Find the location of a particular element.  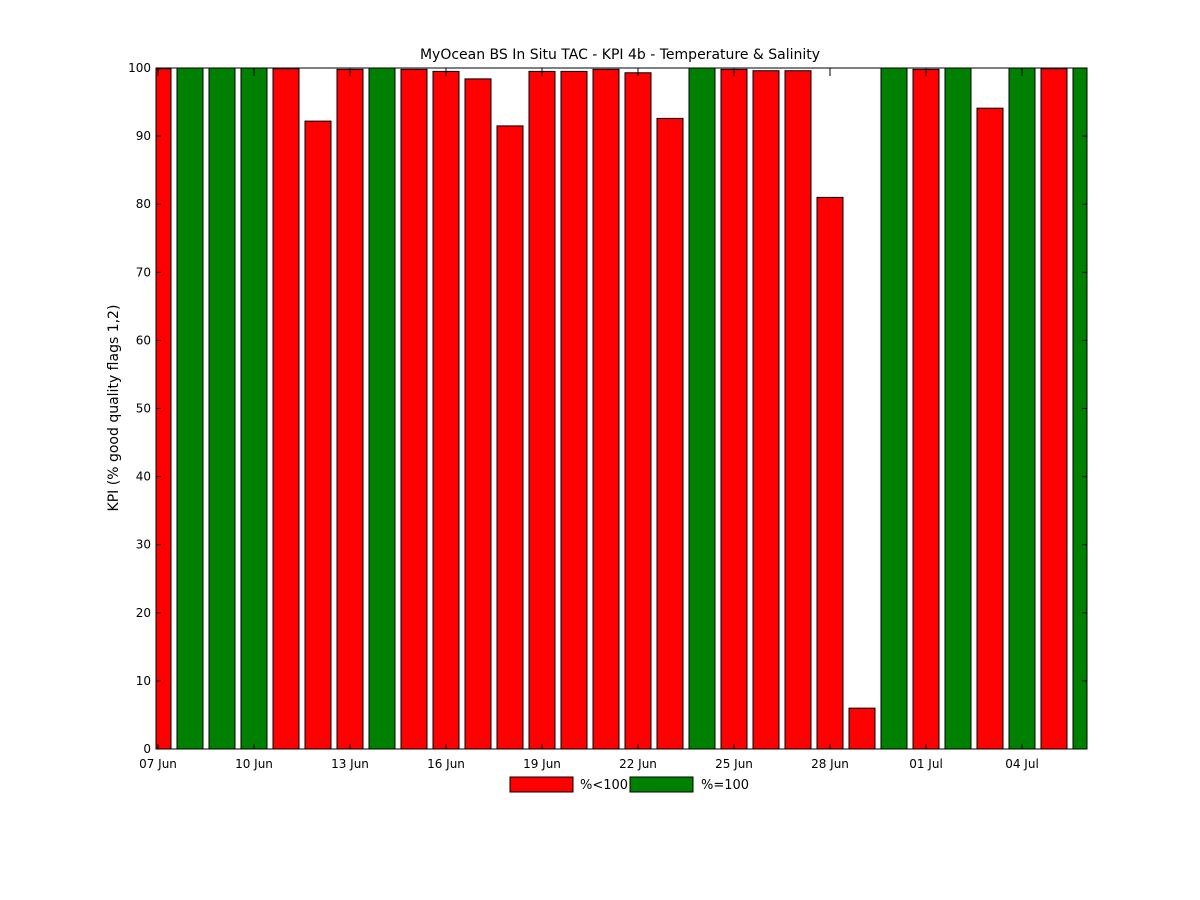

x-tick-label-9: 16 Jun is located at coordinates (446, 764).